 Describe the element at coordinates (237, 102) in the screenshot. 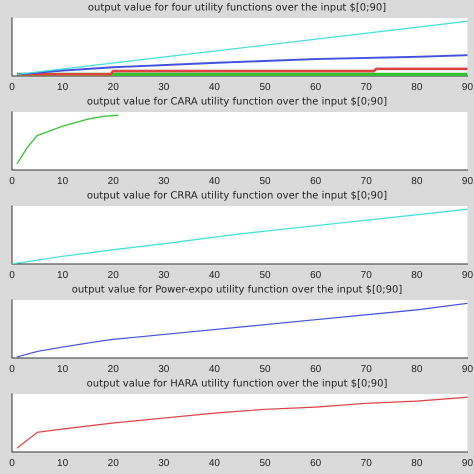

I see `chart-title: output value for CARA utility function over the input $[0;90]` at that location.